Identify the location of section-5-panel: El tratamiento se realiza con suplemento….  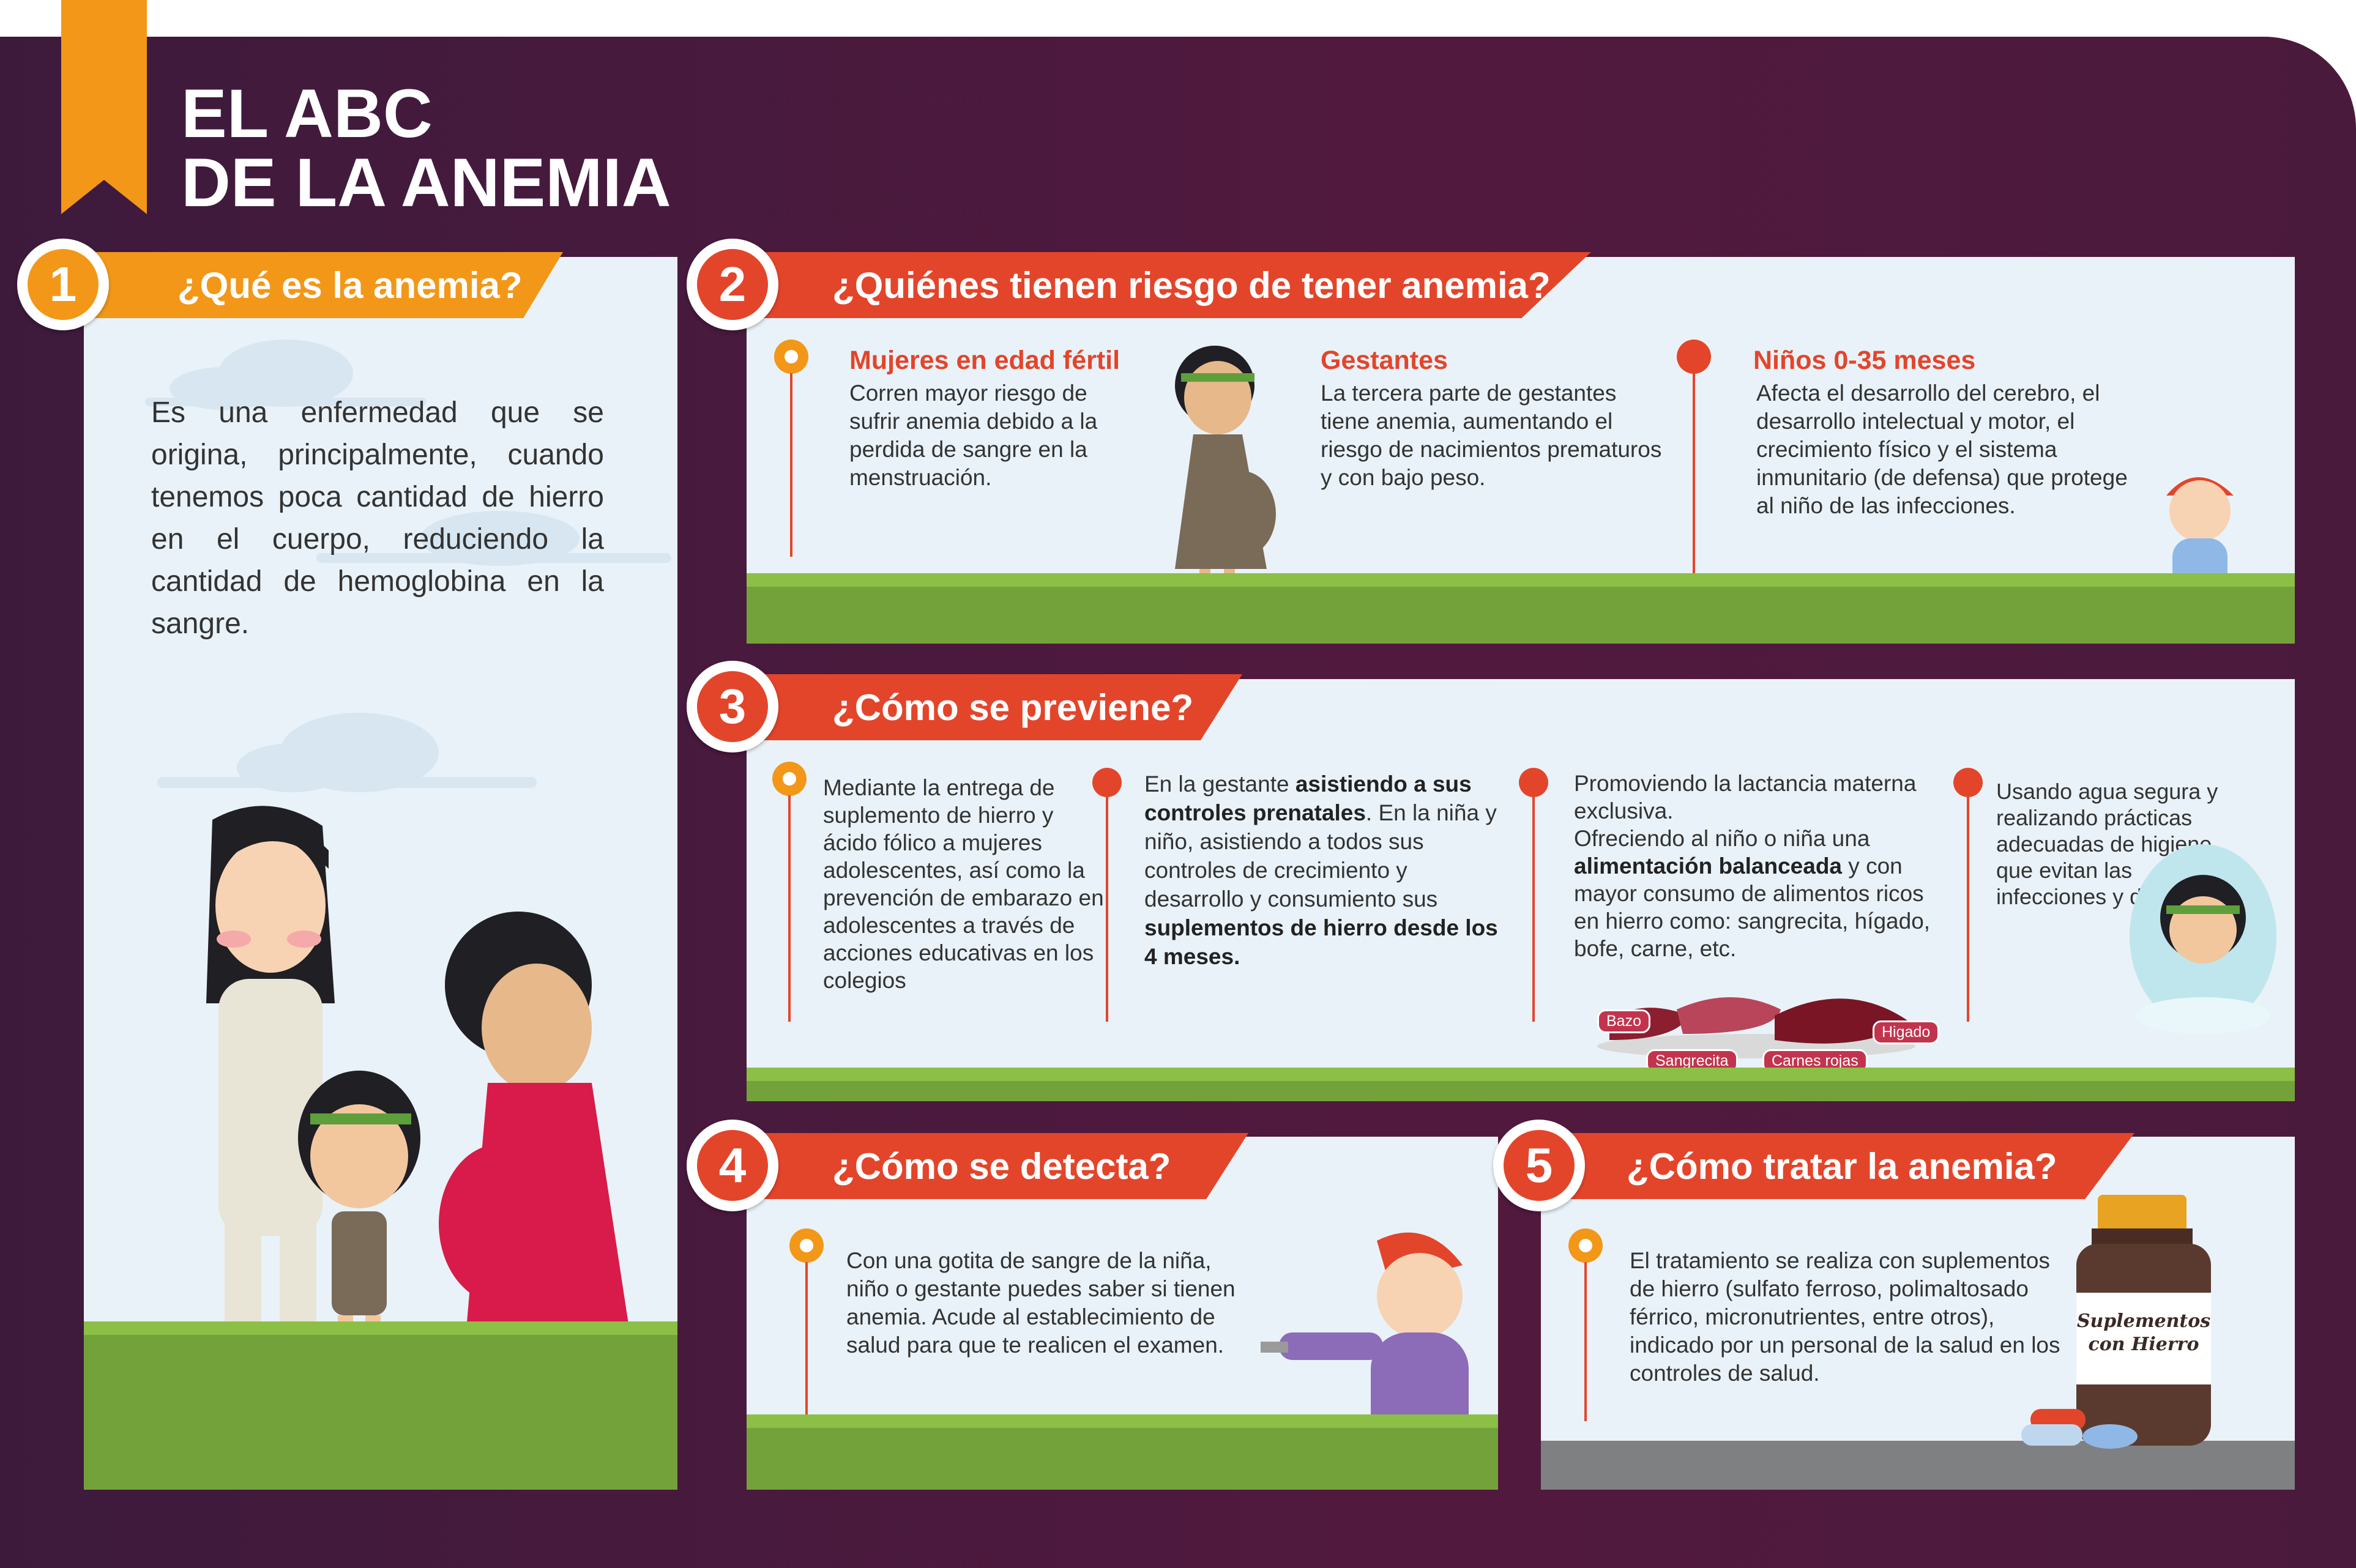
(1918, 1313).